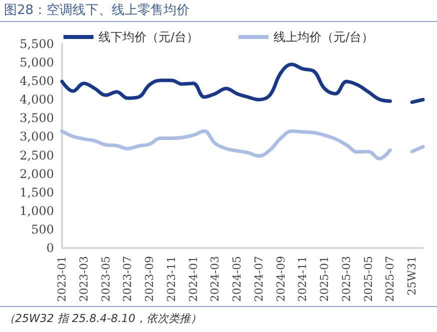 This screenshot has width=437, height=332. Describe the element at coordinates (303, 279) in the screenshot. I see `x-tick-label: 2024-11` at that location.